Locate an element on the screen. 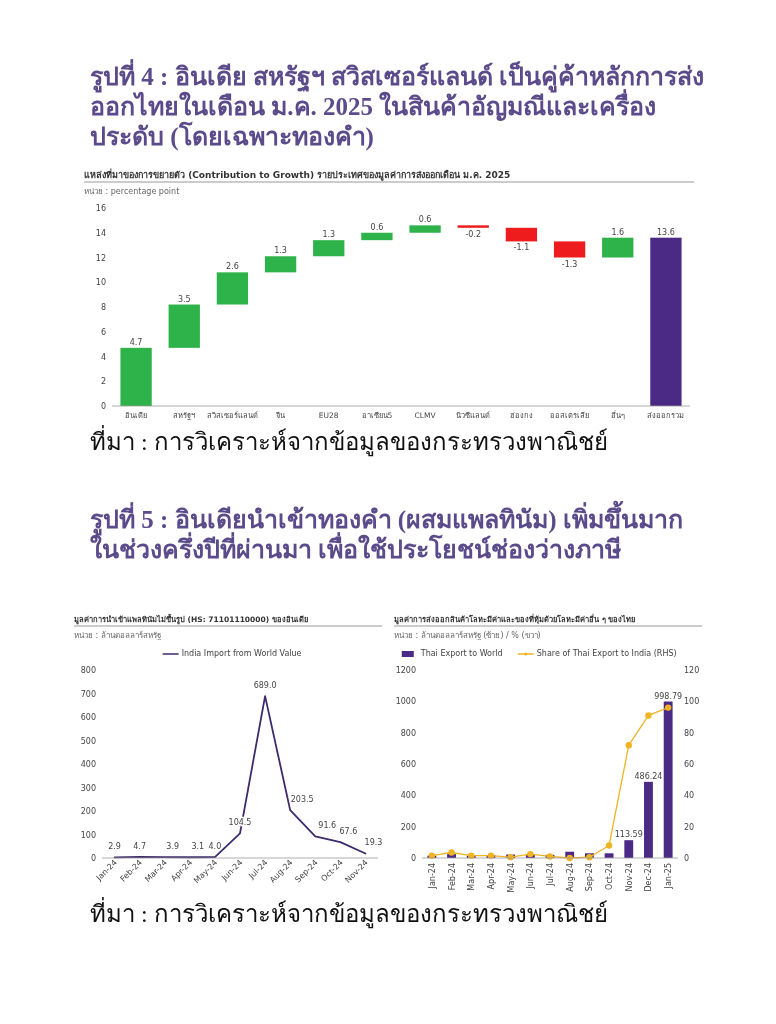 The image size is (776, 1024). y-tick-label: 16 is located at coordinates (100, 208).